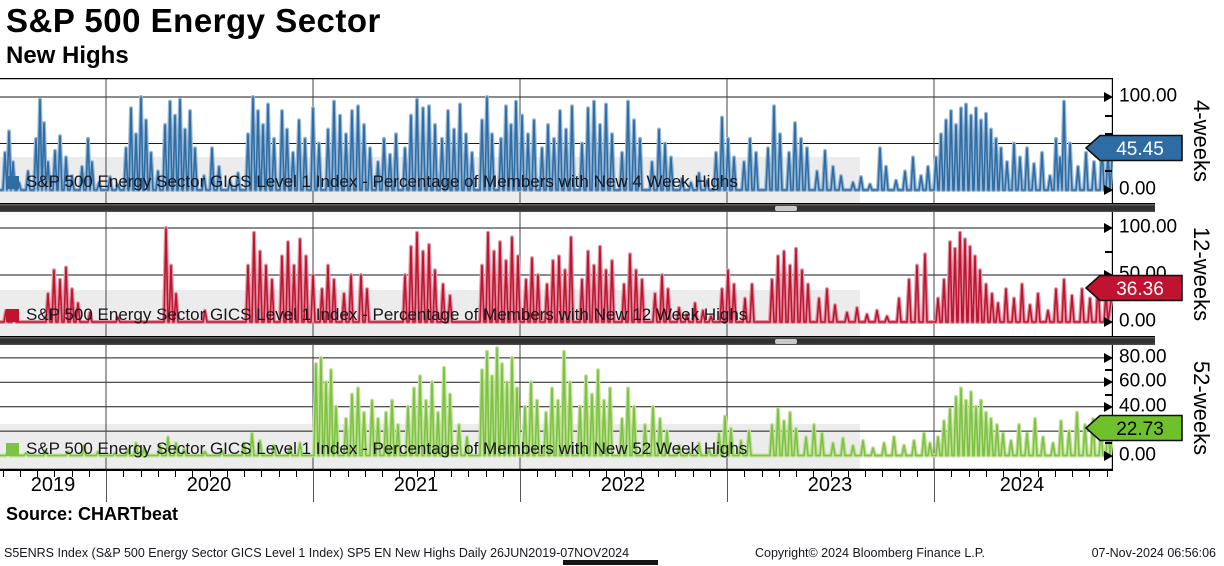 The height and width of the screenshot is (566, 1224). I want to click on page-title: S&P 500 Energy Sector, so click(193, 20).